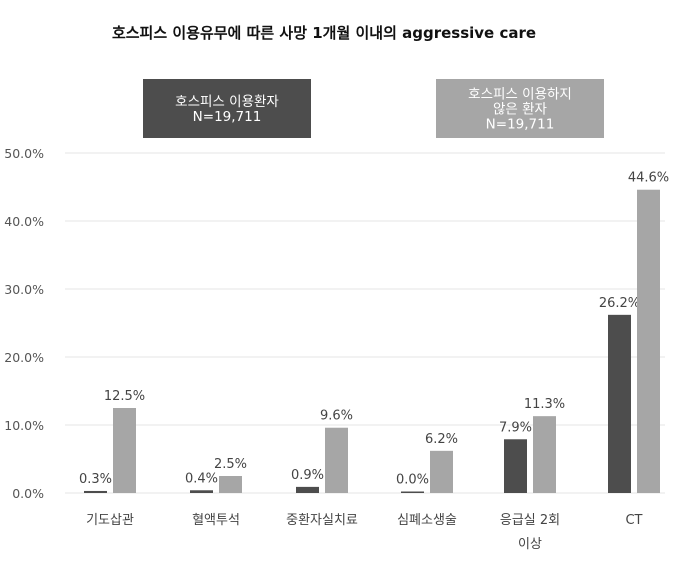 This screenshot has width=673, height=571. Describe the element at coordinates (95, 479) in the screenshot. I see `data-label-series1-cat1: 0.3%` at that location.